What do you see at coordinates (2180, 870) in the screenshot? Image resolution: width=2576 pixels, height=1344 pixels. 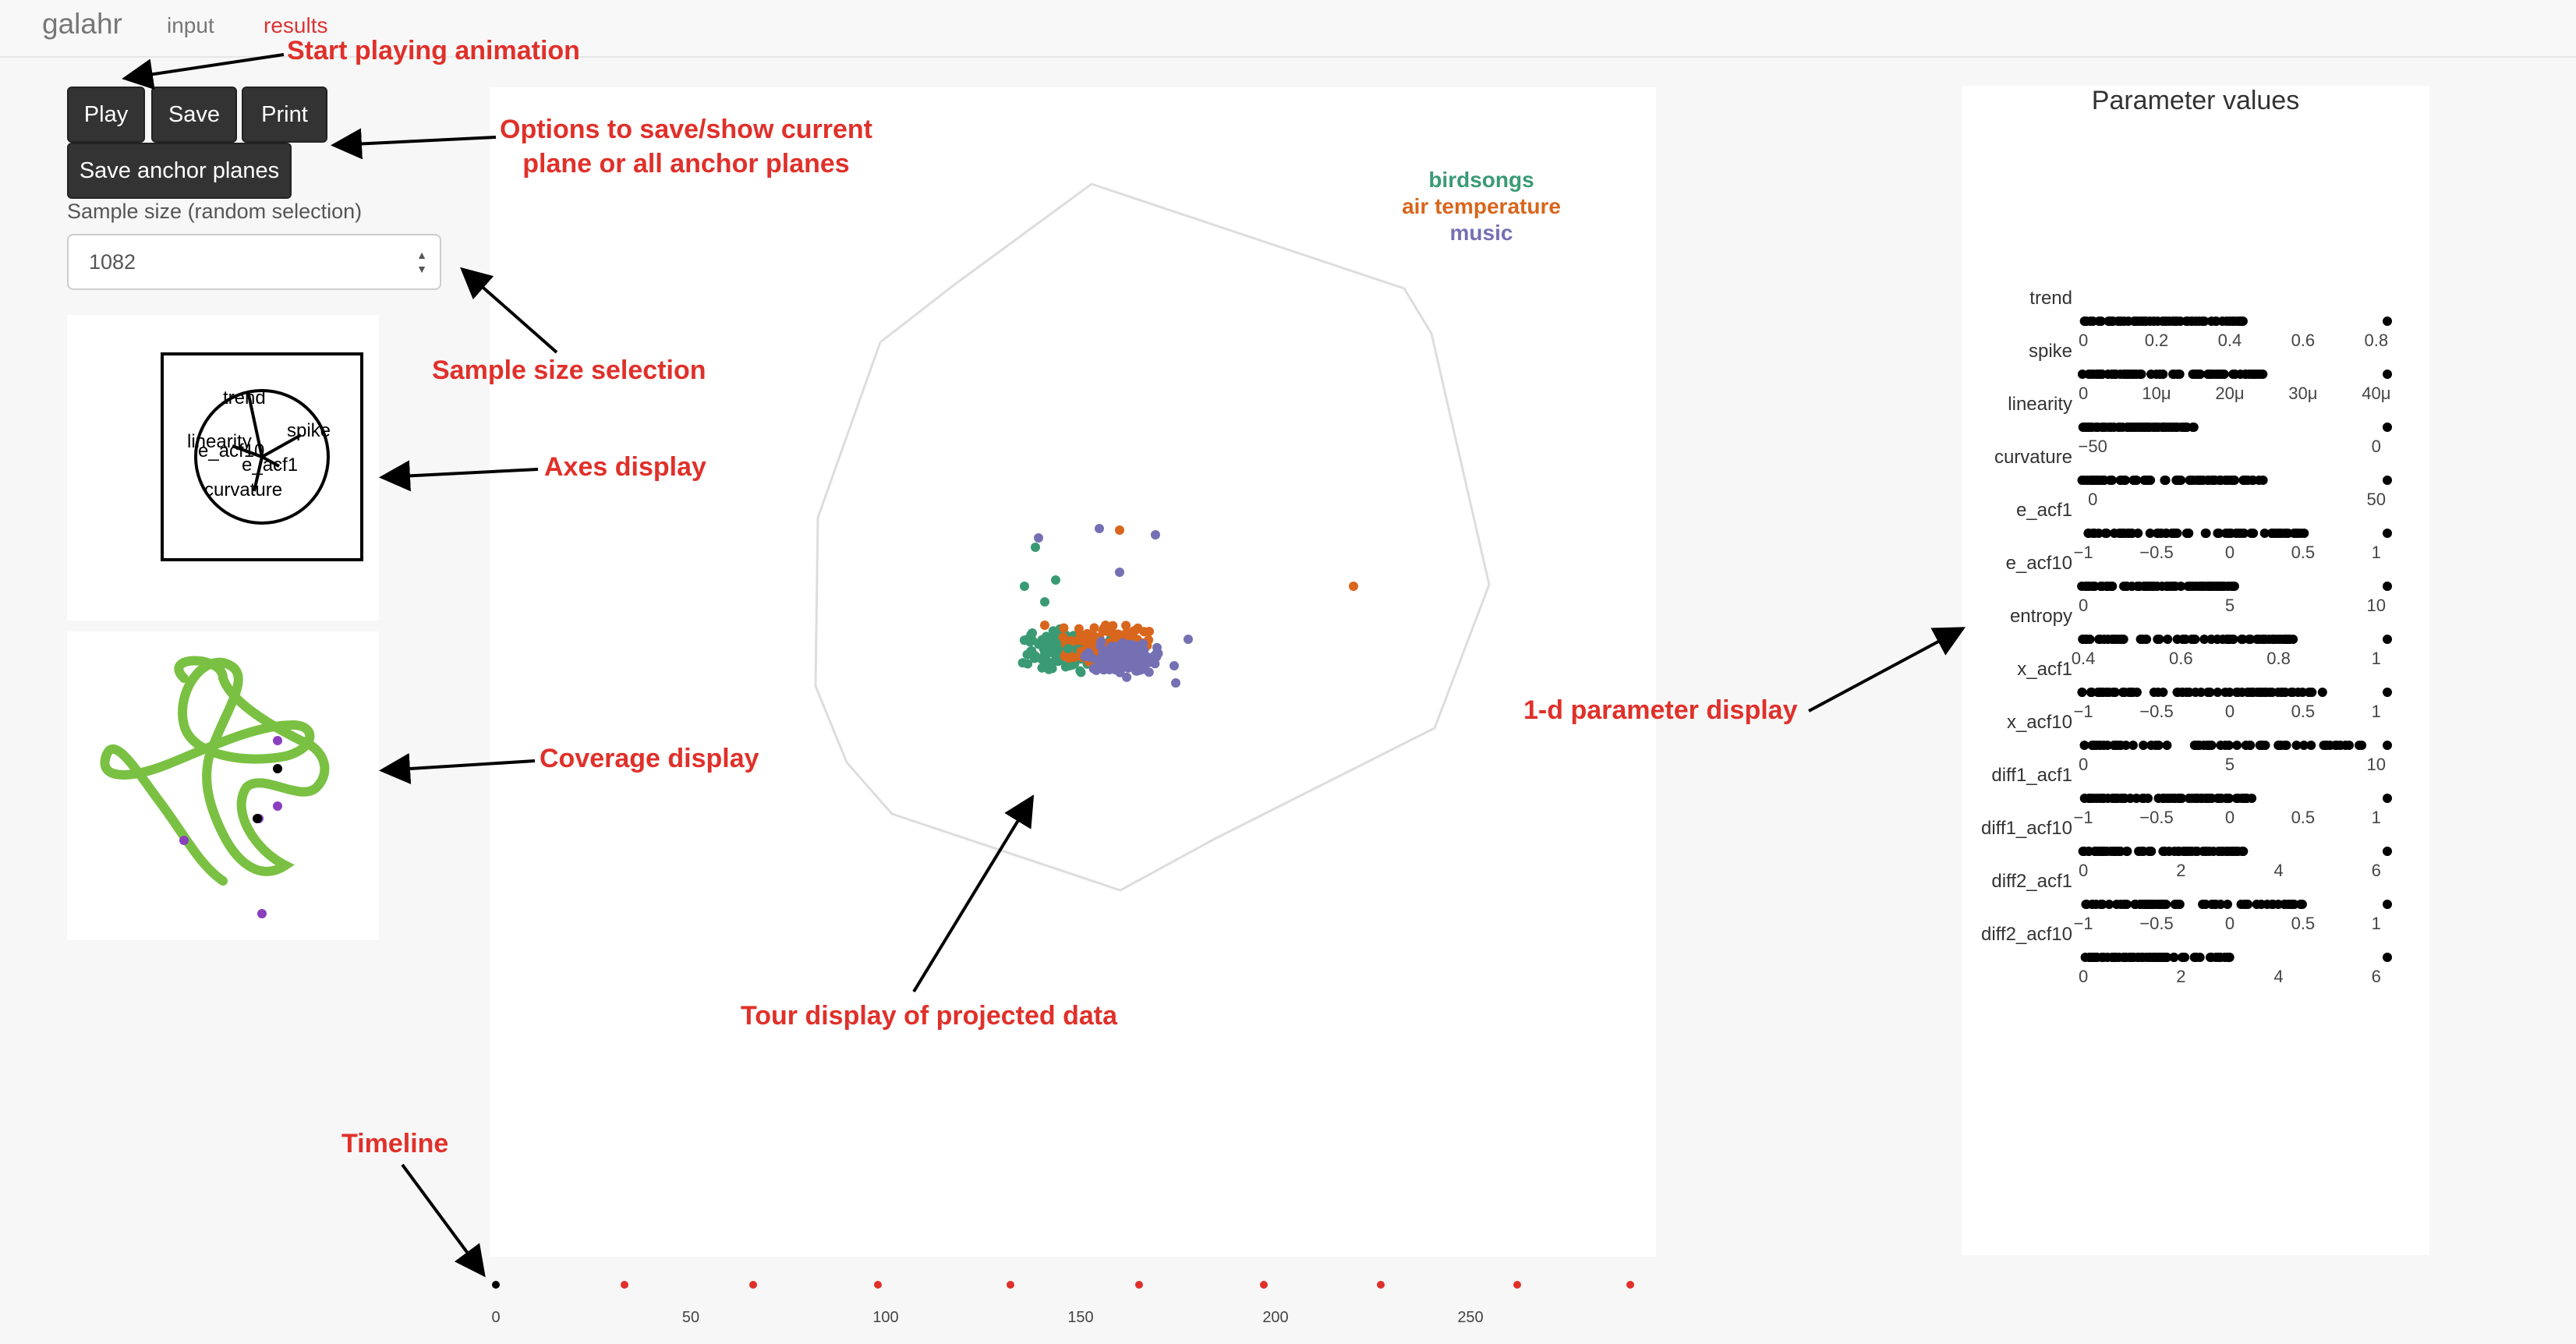 I see `parameter-tick: 2` at bounding box center [2180, 870].